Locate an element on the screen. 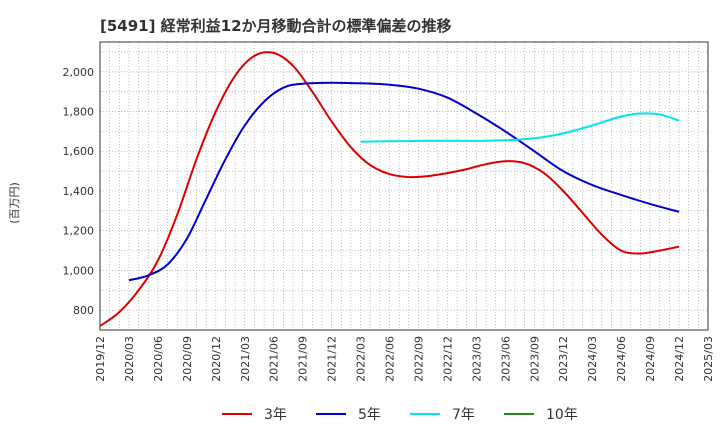 This screenshot has width=720, height=444. y-tick-label: 1,200 is located at coordinates (79, 231).